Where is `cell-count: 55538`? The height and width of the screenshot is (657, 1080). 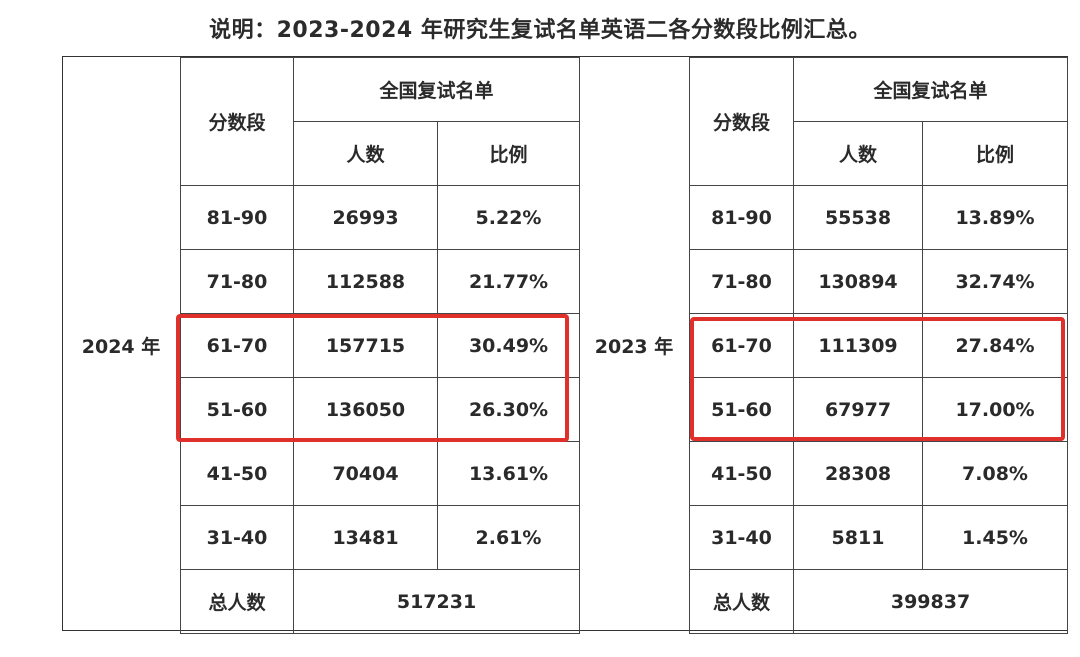 cell-count: 55538 is located at coordinates (858, 217).